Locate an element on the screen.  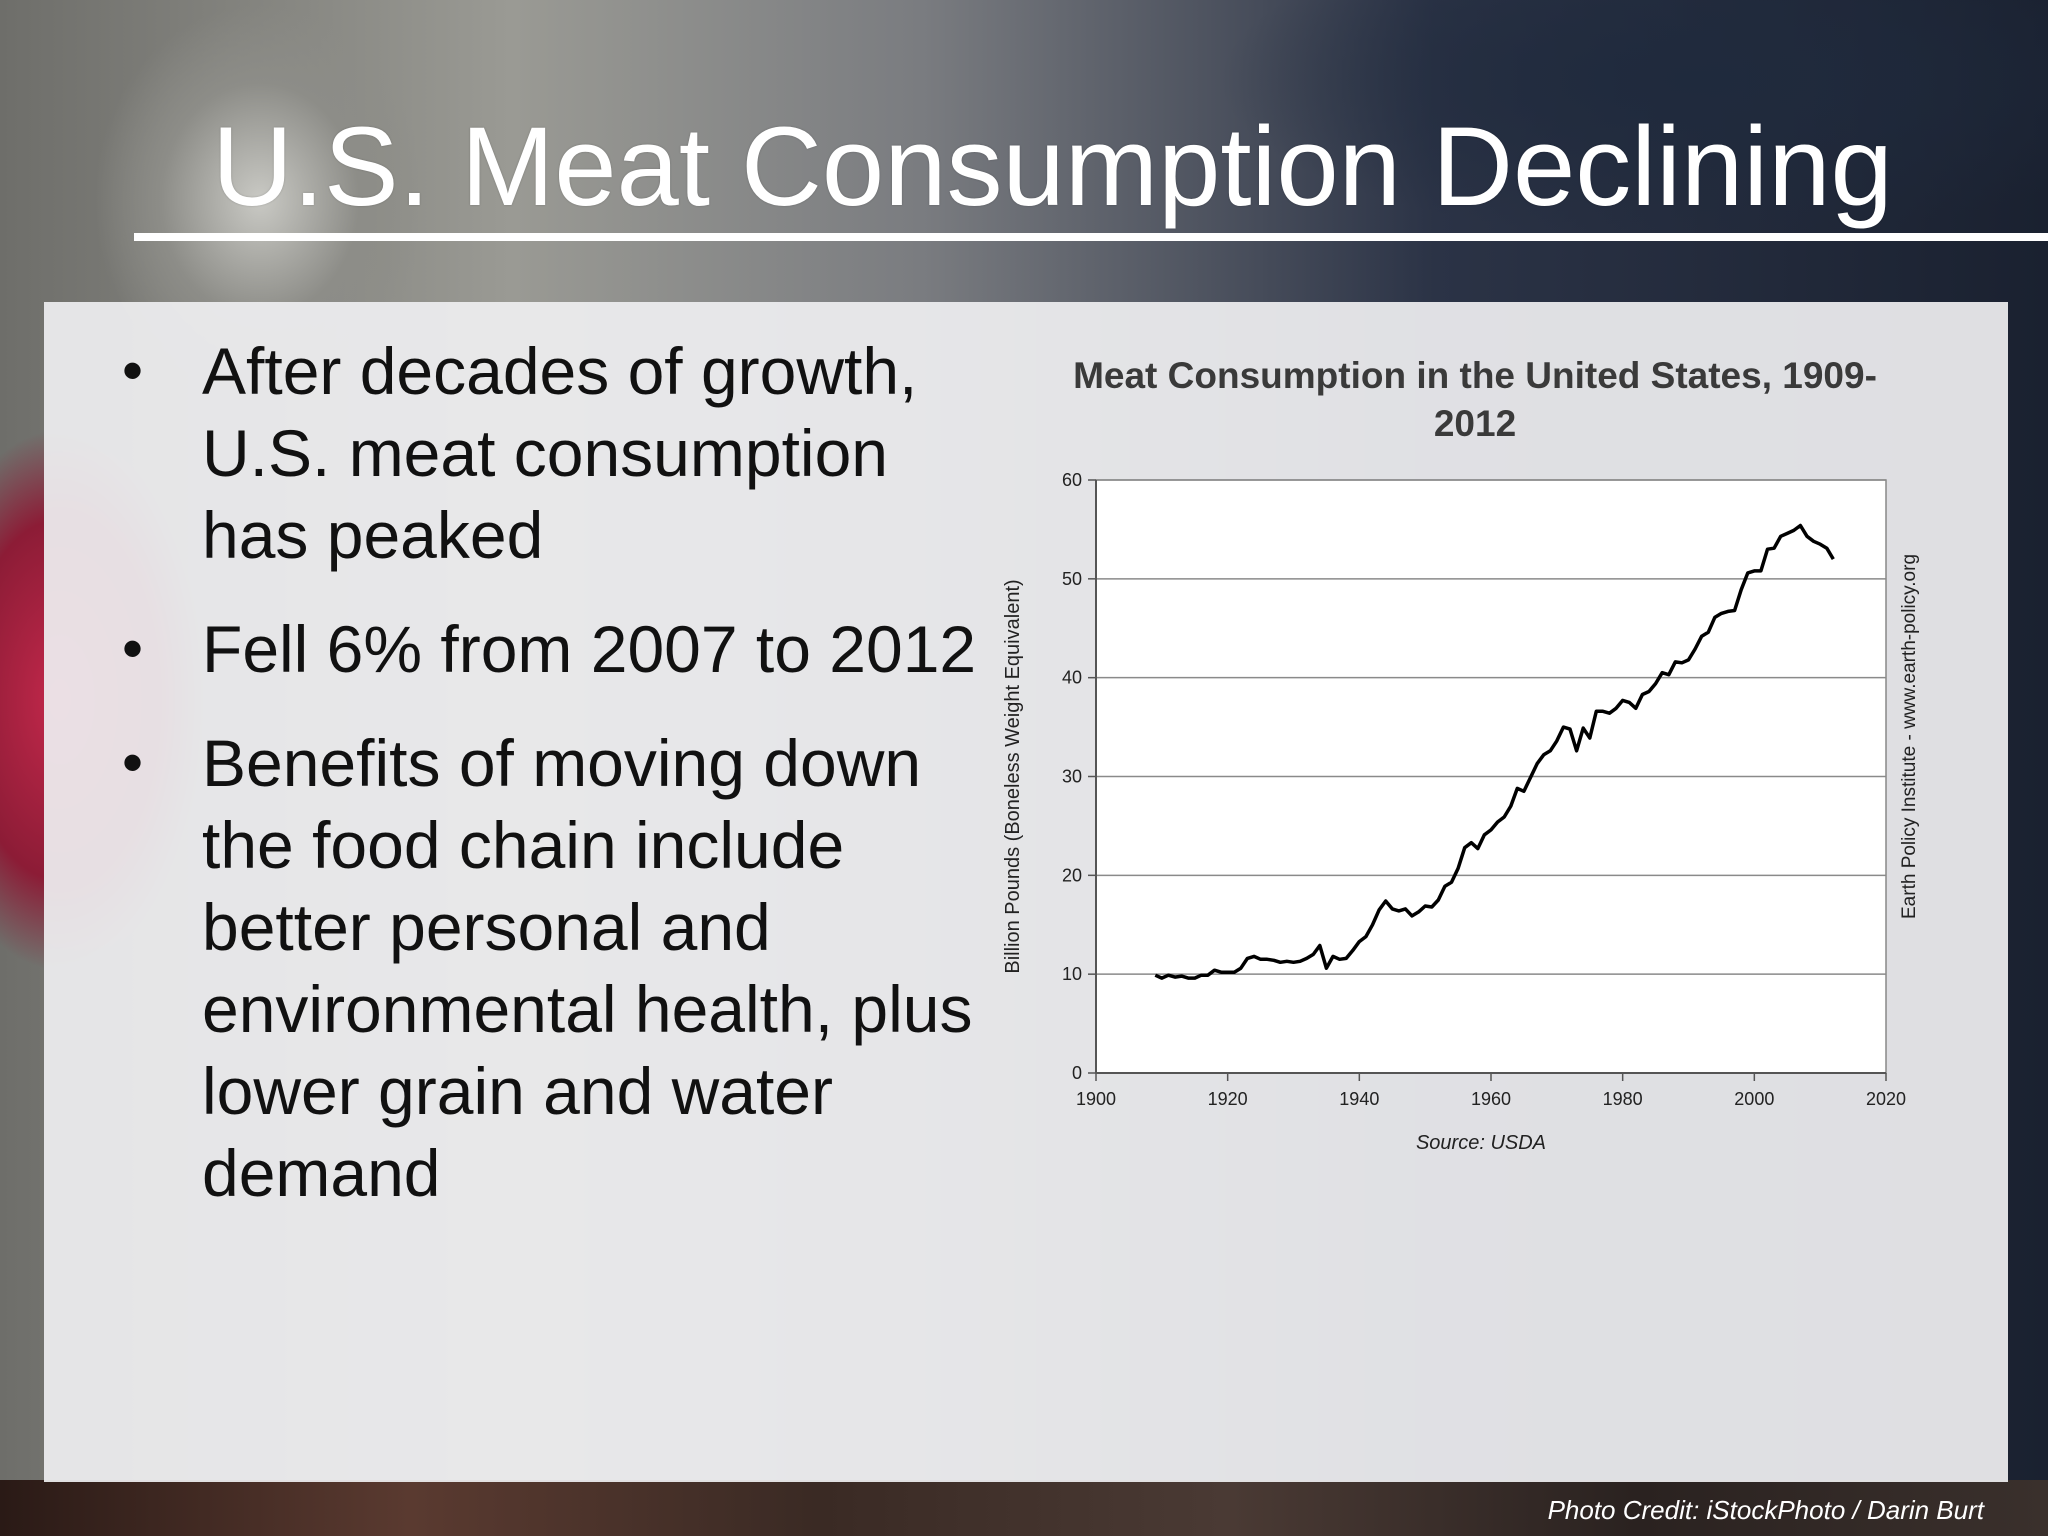
y-tick-label: 40 is located at coordinates (1072, 678).